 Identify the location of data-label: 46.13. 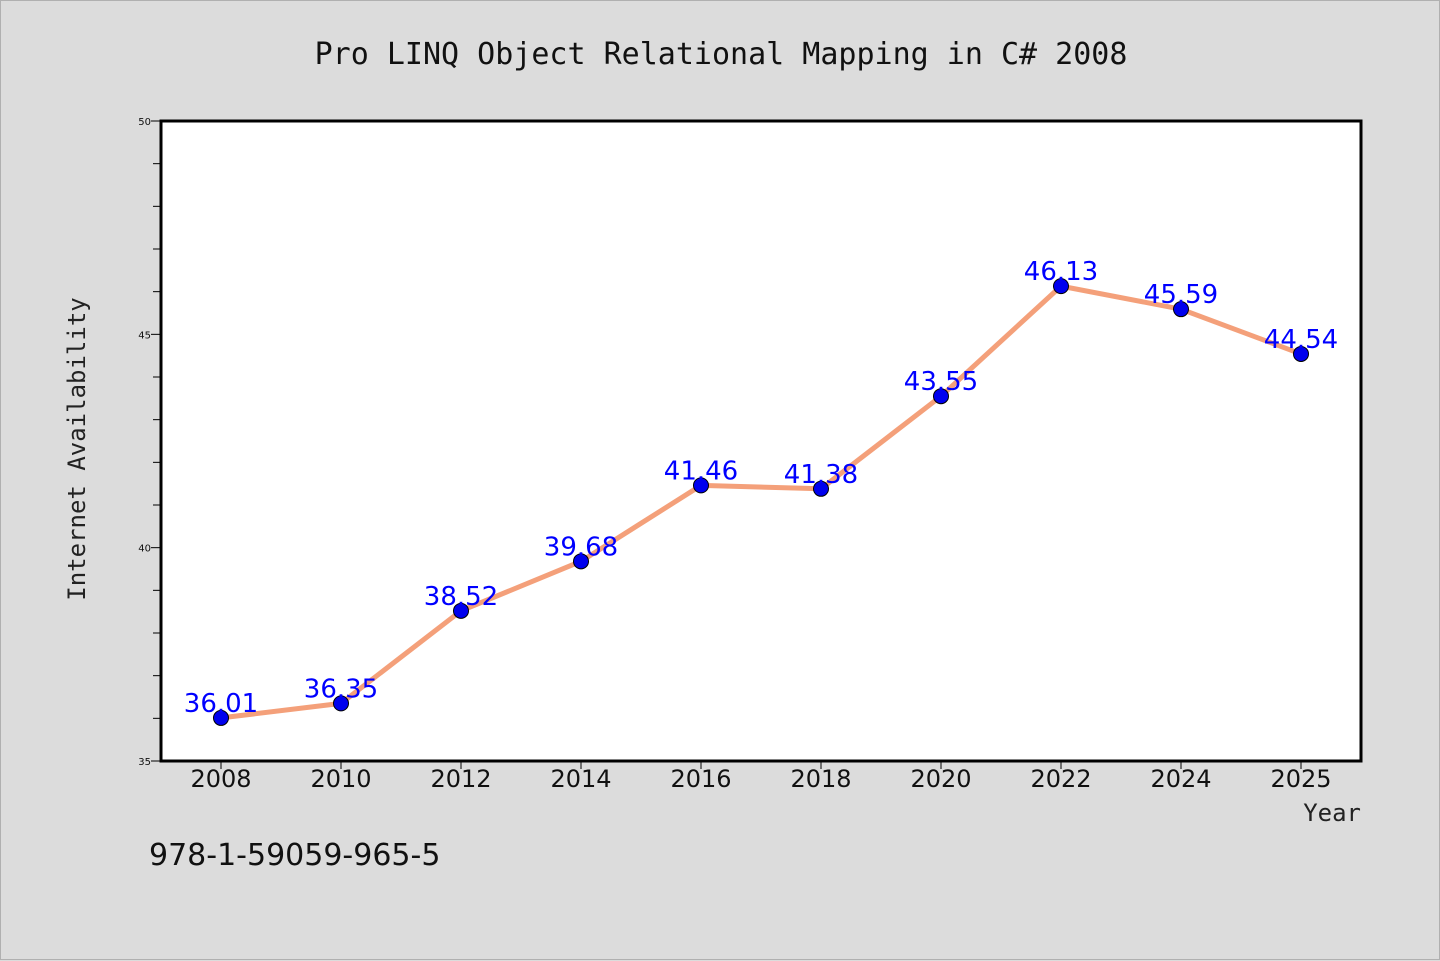
(1061, 272).